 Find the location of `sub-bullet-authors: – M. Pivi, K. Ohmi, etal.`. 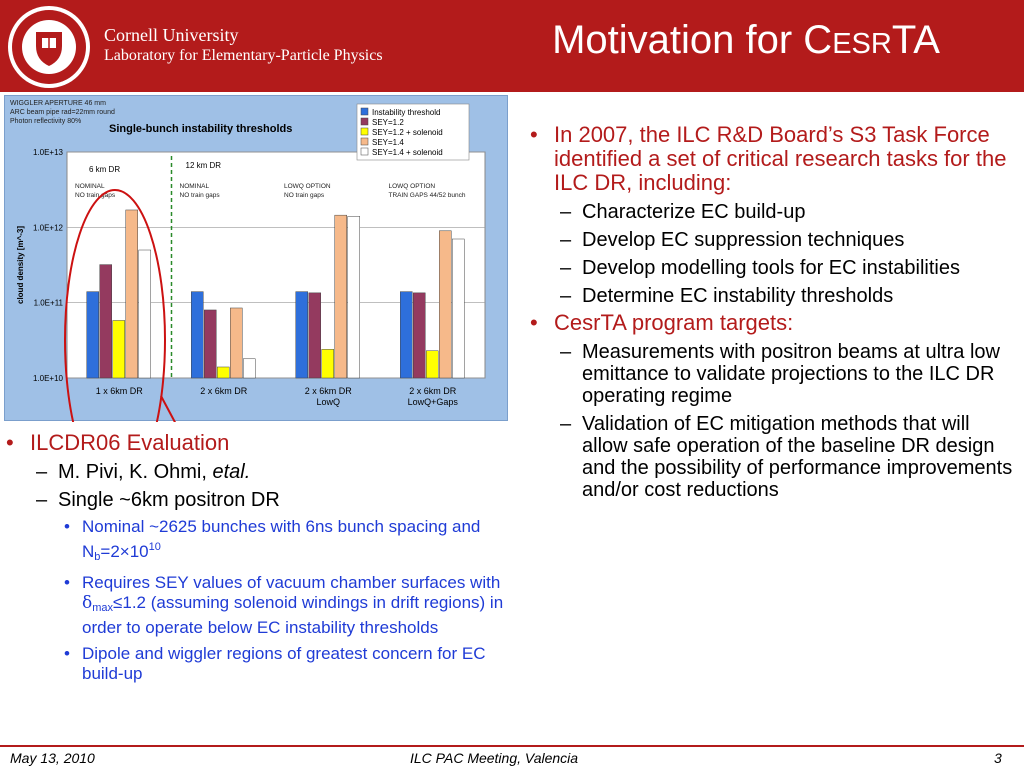

sub-bullet-authors: – M. Pivi, K. Ohmi, etal. is located at coordinates (143, 472).